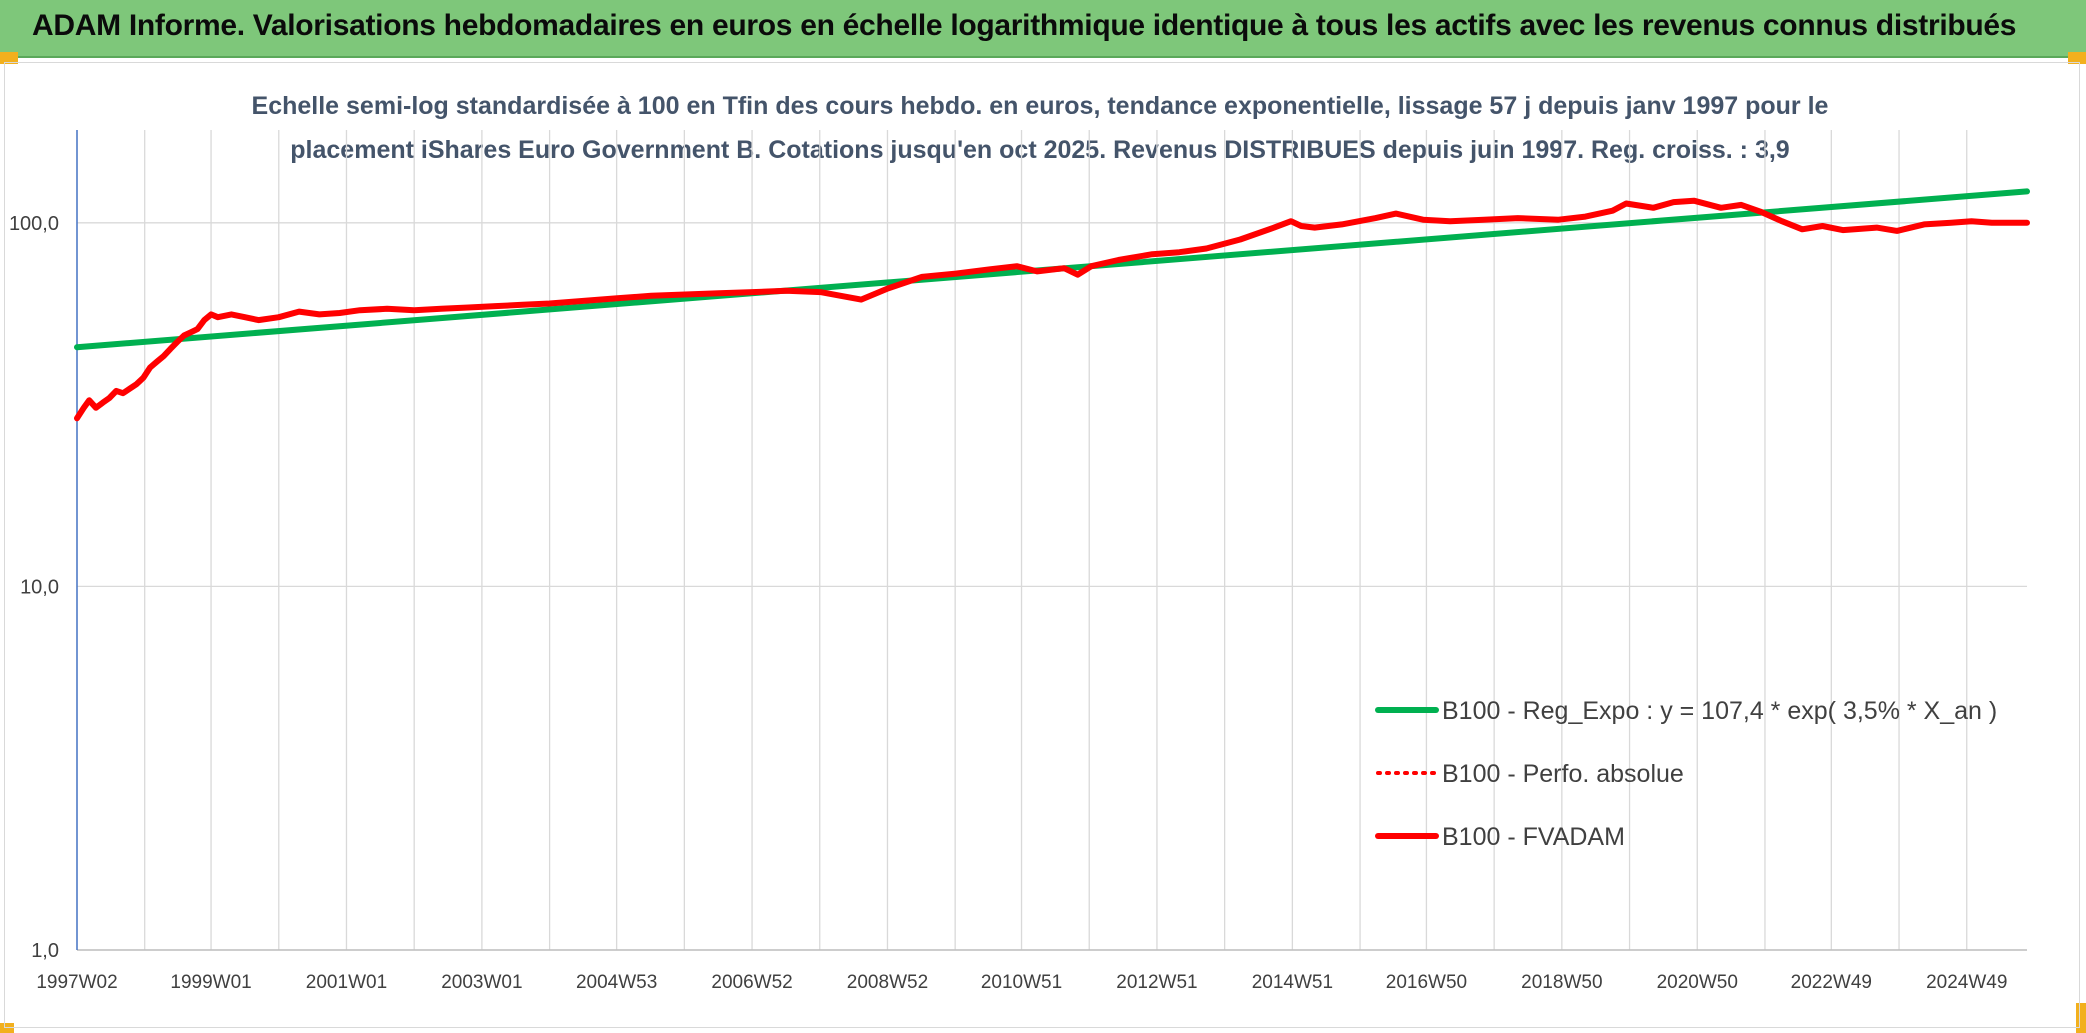 This screenshot has height=1033, width=2086. Describe the element at coordinates (1021, 982) in the screenshot. I see `x-tick-label: 2010W51` at that location.